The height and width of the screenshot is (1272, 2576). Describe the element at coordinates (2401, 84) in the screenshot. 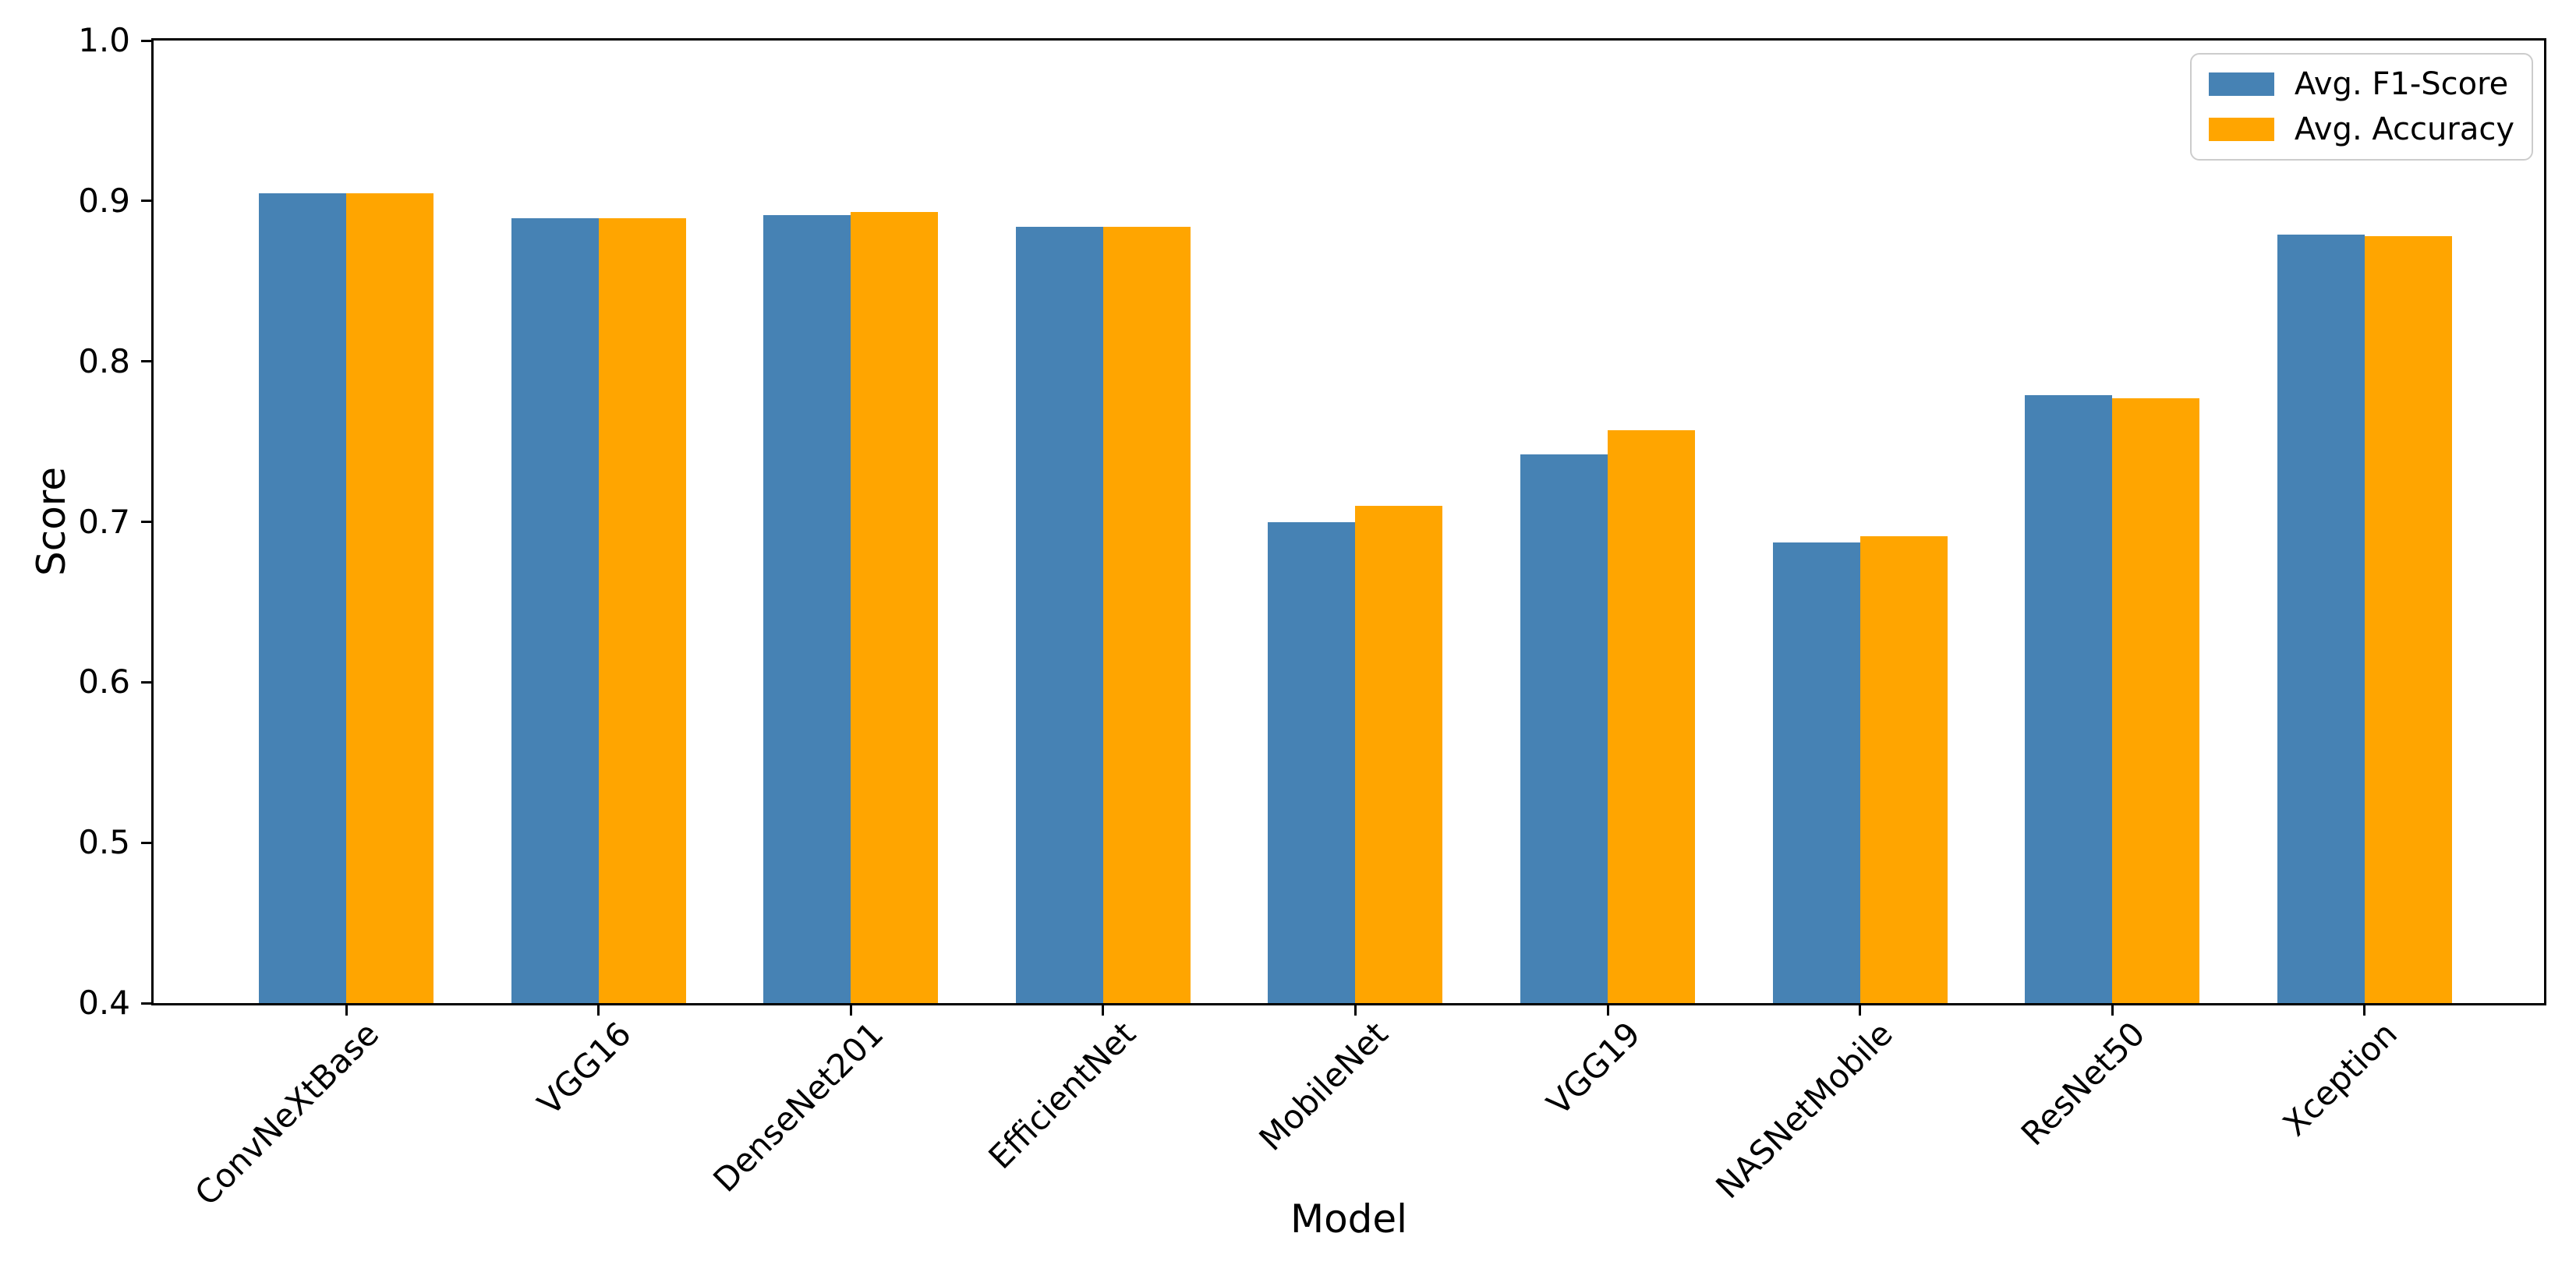

I see `legend-label-f1: Avg. F1-Score` at that location.